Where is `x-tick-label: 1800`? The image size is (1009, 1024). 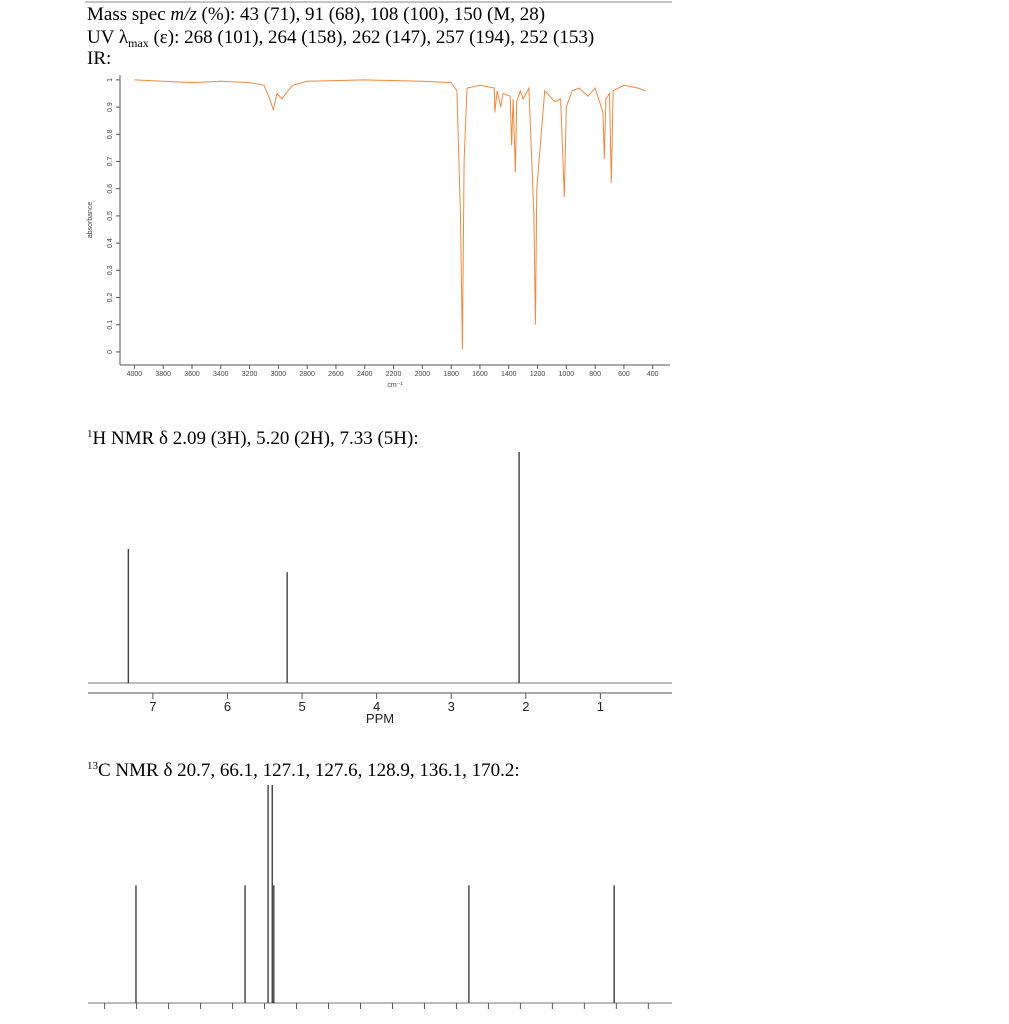 x-tick-label: 1800 is located at coordinates (451, 374).